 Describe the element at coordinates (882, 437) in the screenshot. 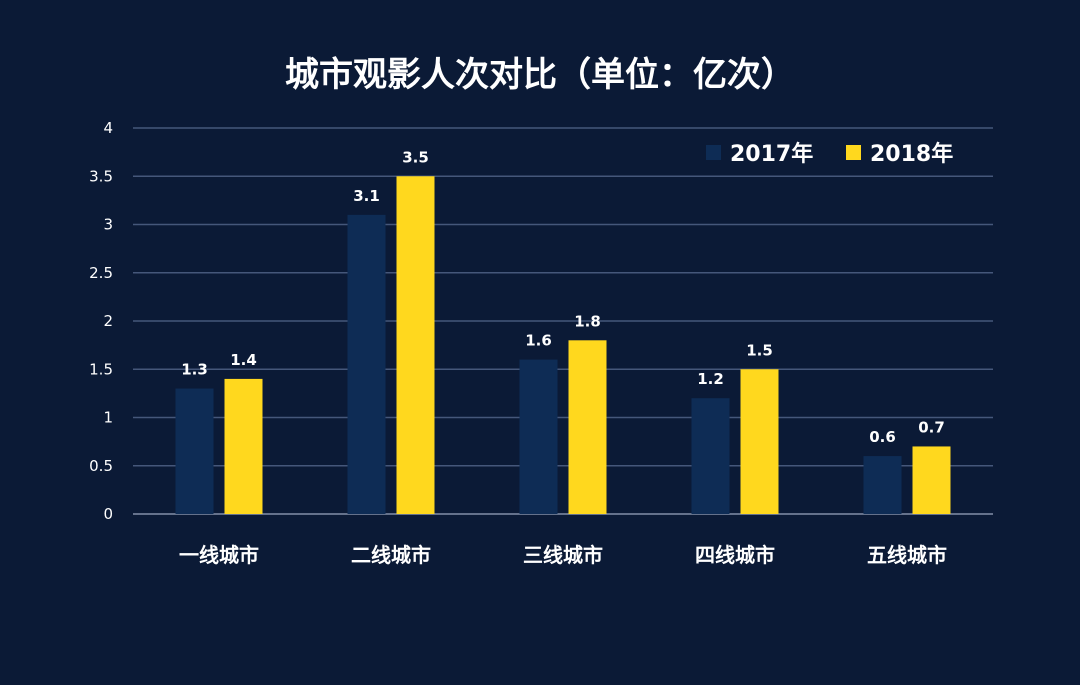

I see `data-label: 0.6` at that location.